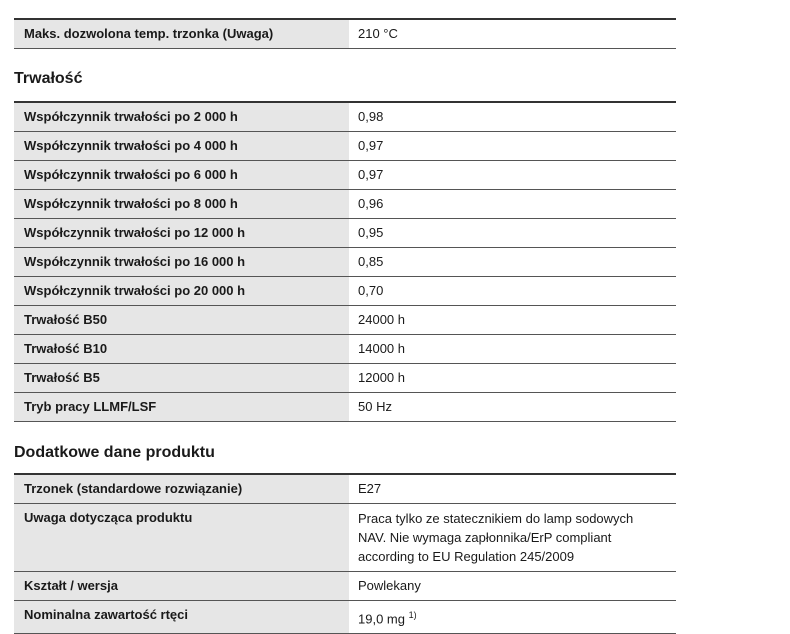  I want to click on value-text: Powlekany, so click(389, 585).